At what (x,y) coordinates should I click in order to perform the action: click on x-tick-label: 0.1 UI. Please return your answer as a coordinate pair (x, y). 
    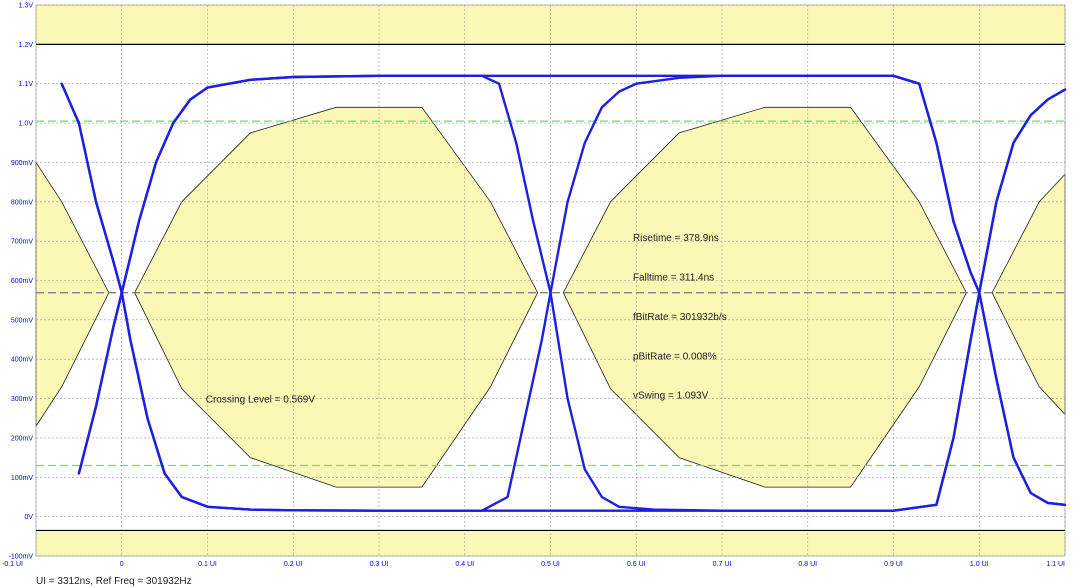
    Looking at the image, I should click on (207, 564).